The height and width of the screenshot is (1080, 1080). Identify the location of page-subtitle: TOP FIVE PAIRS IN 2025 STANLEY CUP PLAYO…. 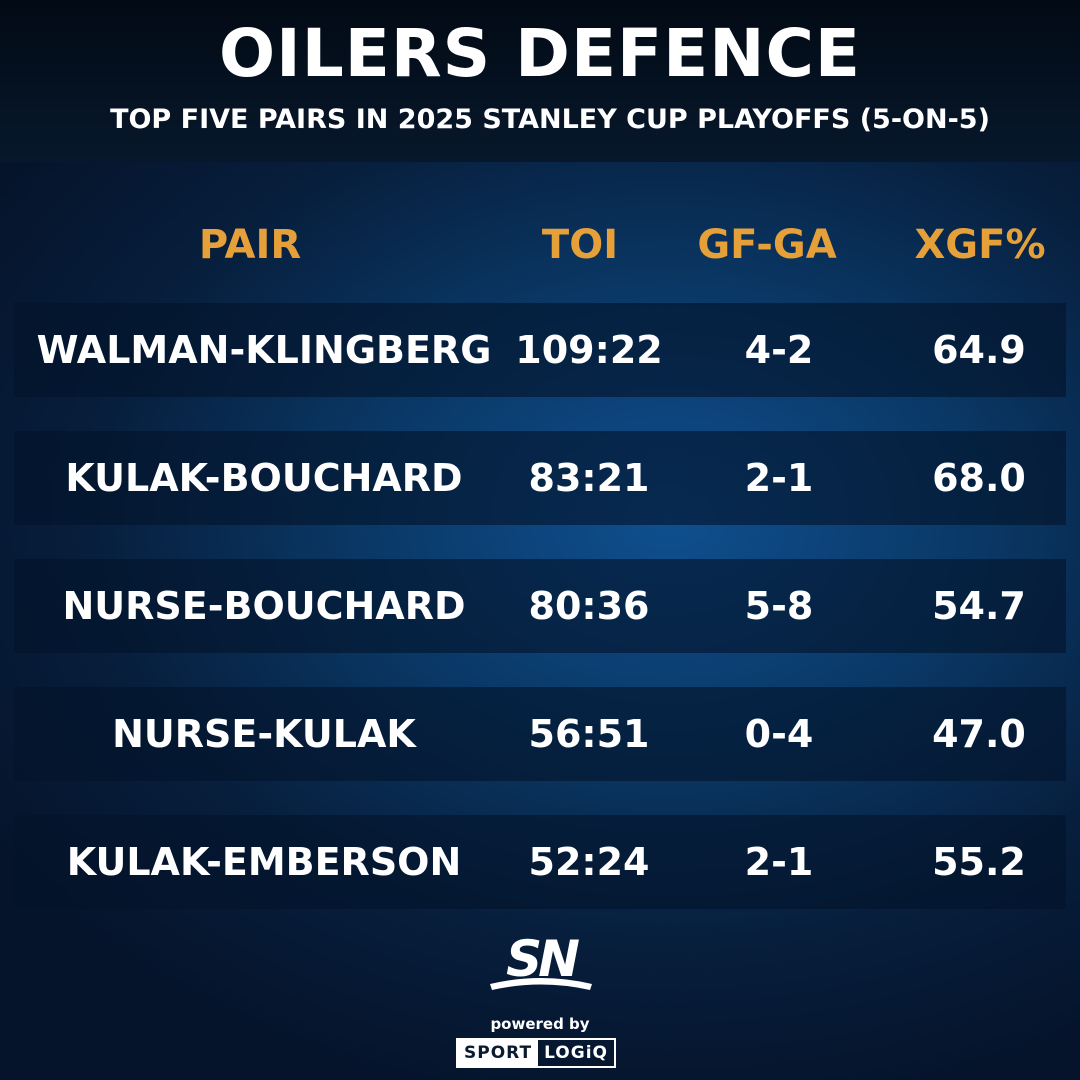
(550, 119).